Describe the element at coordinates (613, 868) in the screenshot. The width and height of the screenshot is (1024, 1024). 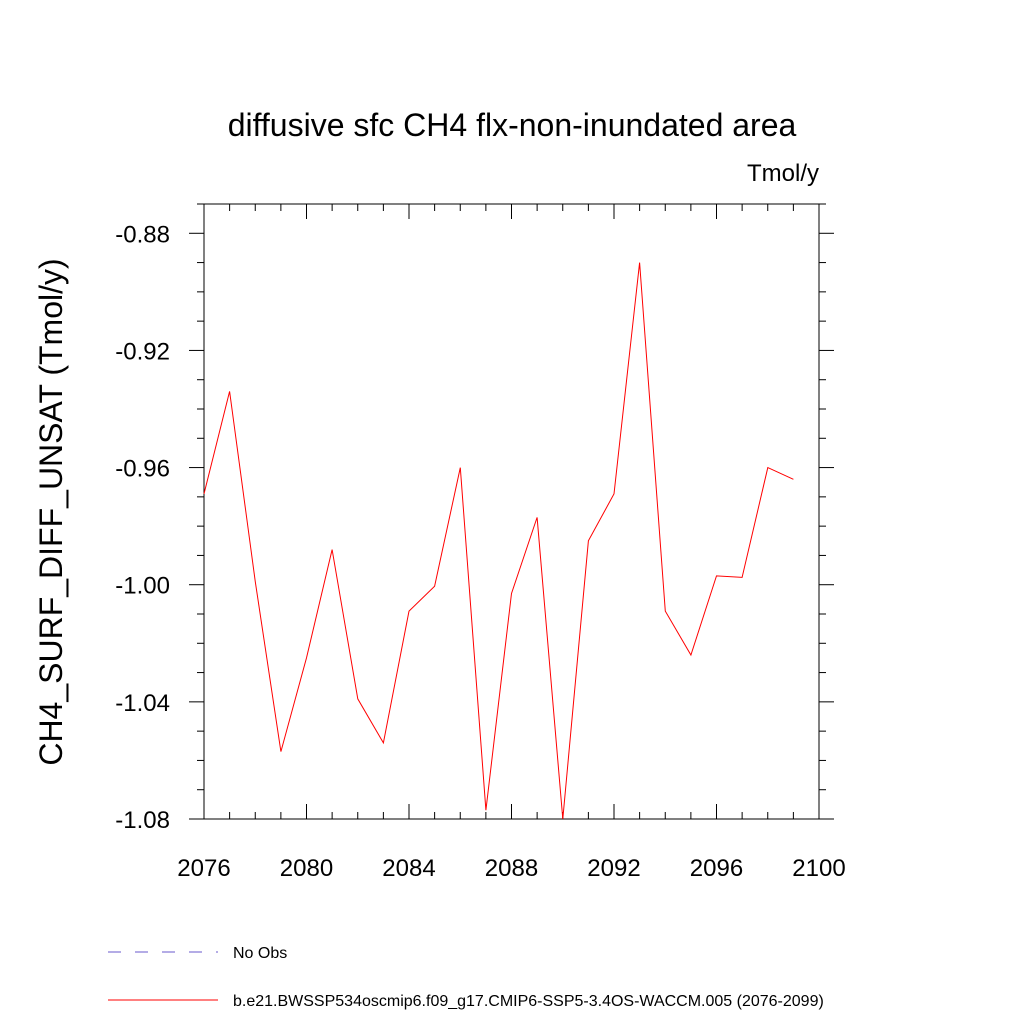
I see `x-tick-label: 2092` at that location.